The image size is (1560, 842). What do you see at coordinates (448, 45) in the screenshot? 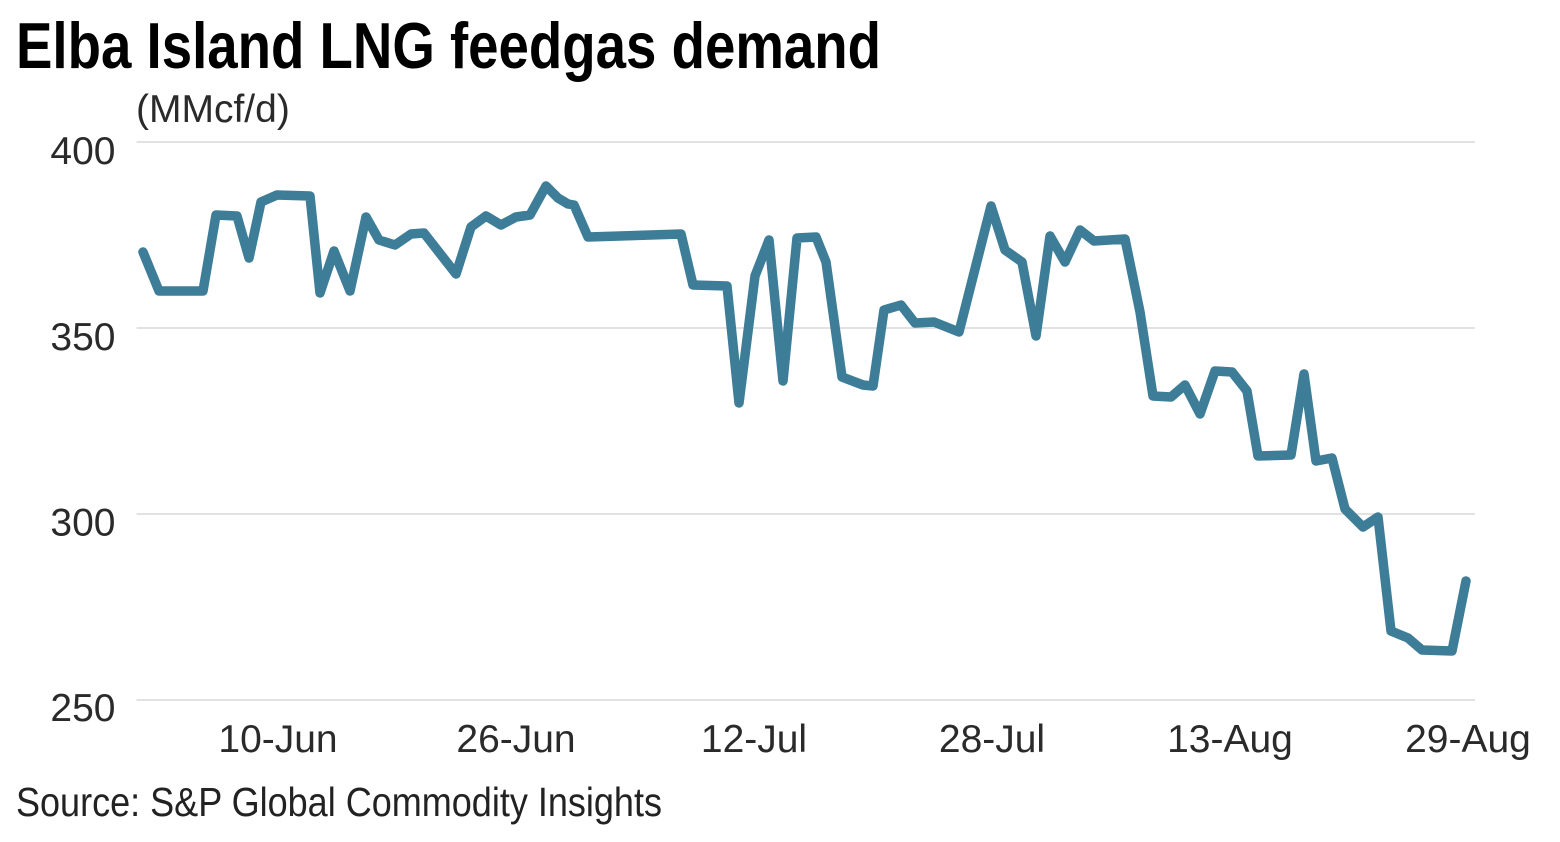
I see `svg-text: Elba Island LNG feedgas demand` at bounding box center [448, 45].